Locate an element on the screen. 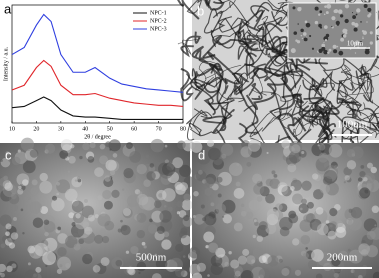  legend-label: NPC-1 is located at coordinates (158, 13).